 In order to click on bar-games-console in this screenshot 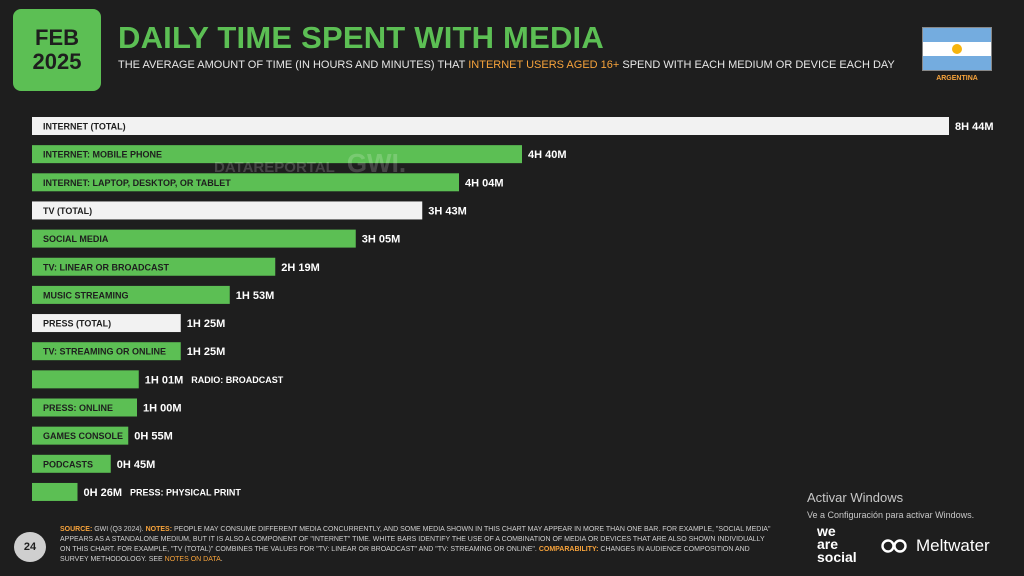, I will do `click(80, 435)`.